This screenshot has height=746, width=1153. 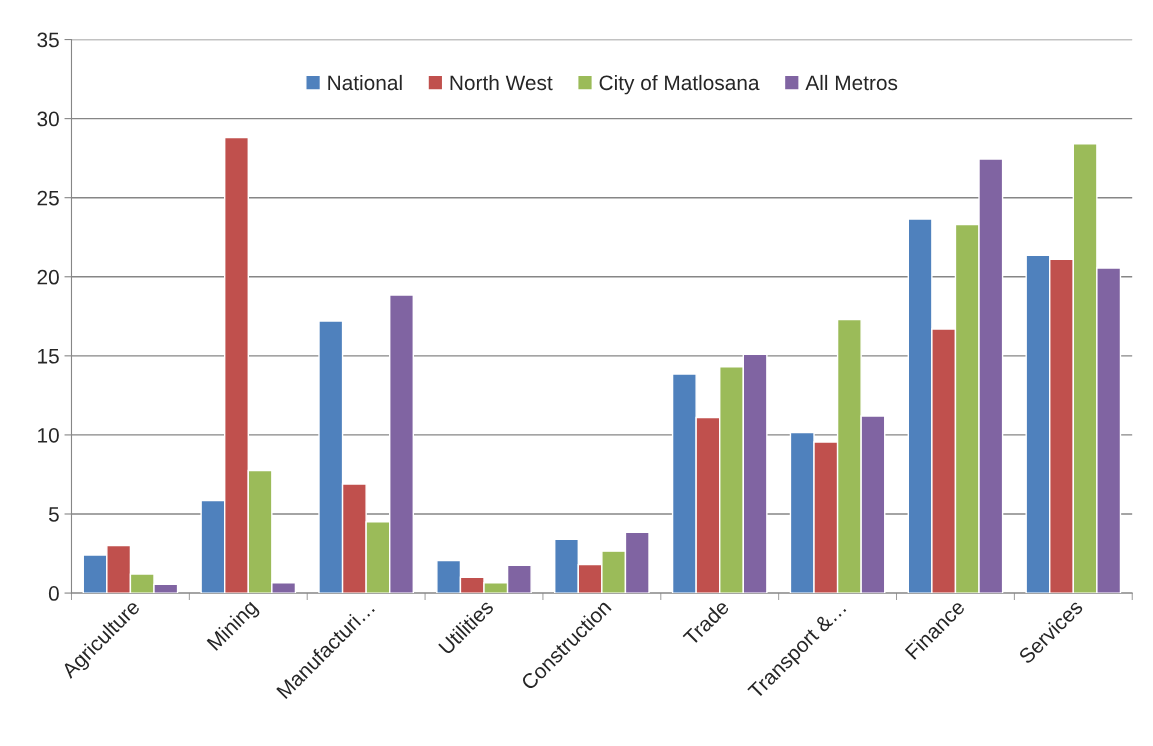 I want to click on legend-label: City of Matlosana, so click(x=679, y=84).